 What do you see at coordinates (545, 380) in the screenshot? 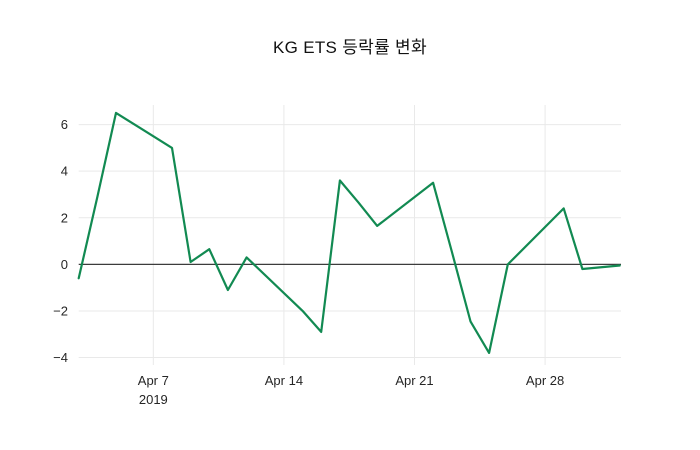
I see `x-tick-label: Apr 28` at bounding box center [545, 380].